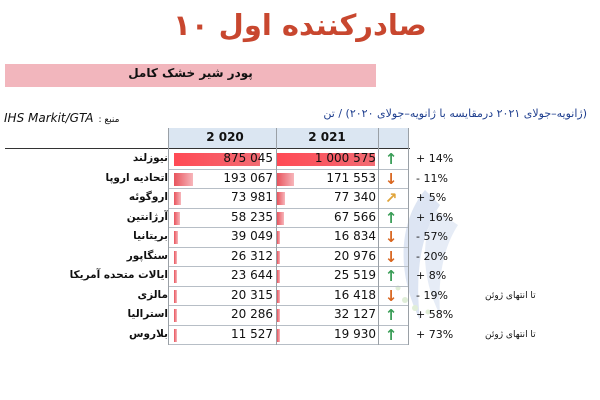 Image resolution: width=600 pixels, height=400 pixels. I want to click on value-label: 26 312, so click(252, 255).